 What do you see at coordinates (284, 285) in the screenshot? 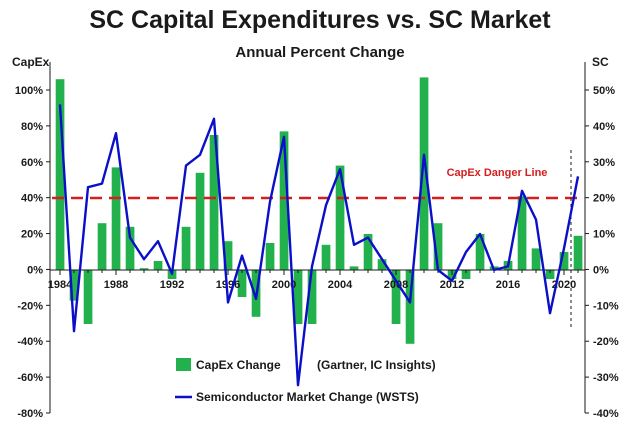
I see `x-tick-label: 2000` at bounding box center [284, 285].